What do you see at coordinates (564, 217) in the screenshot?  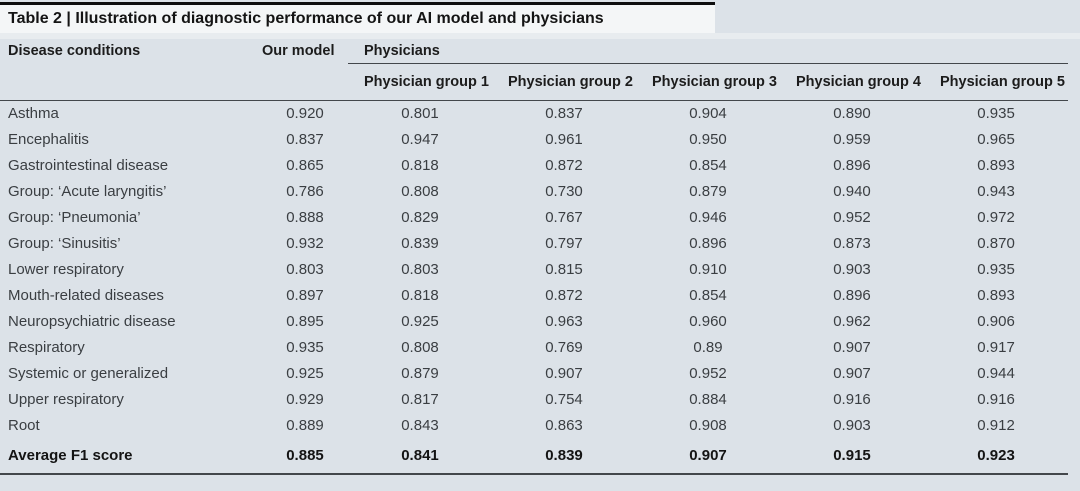 I see `physician-group-2-value-cell: 0.767` at bounding box center [564, 217].